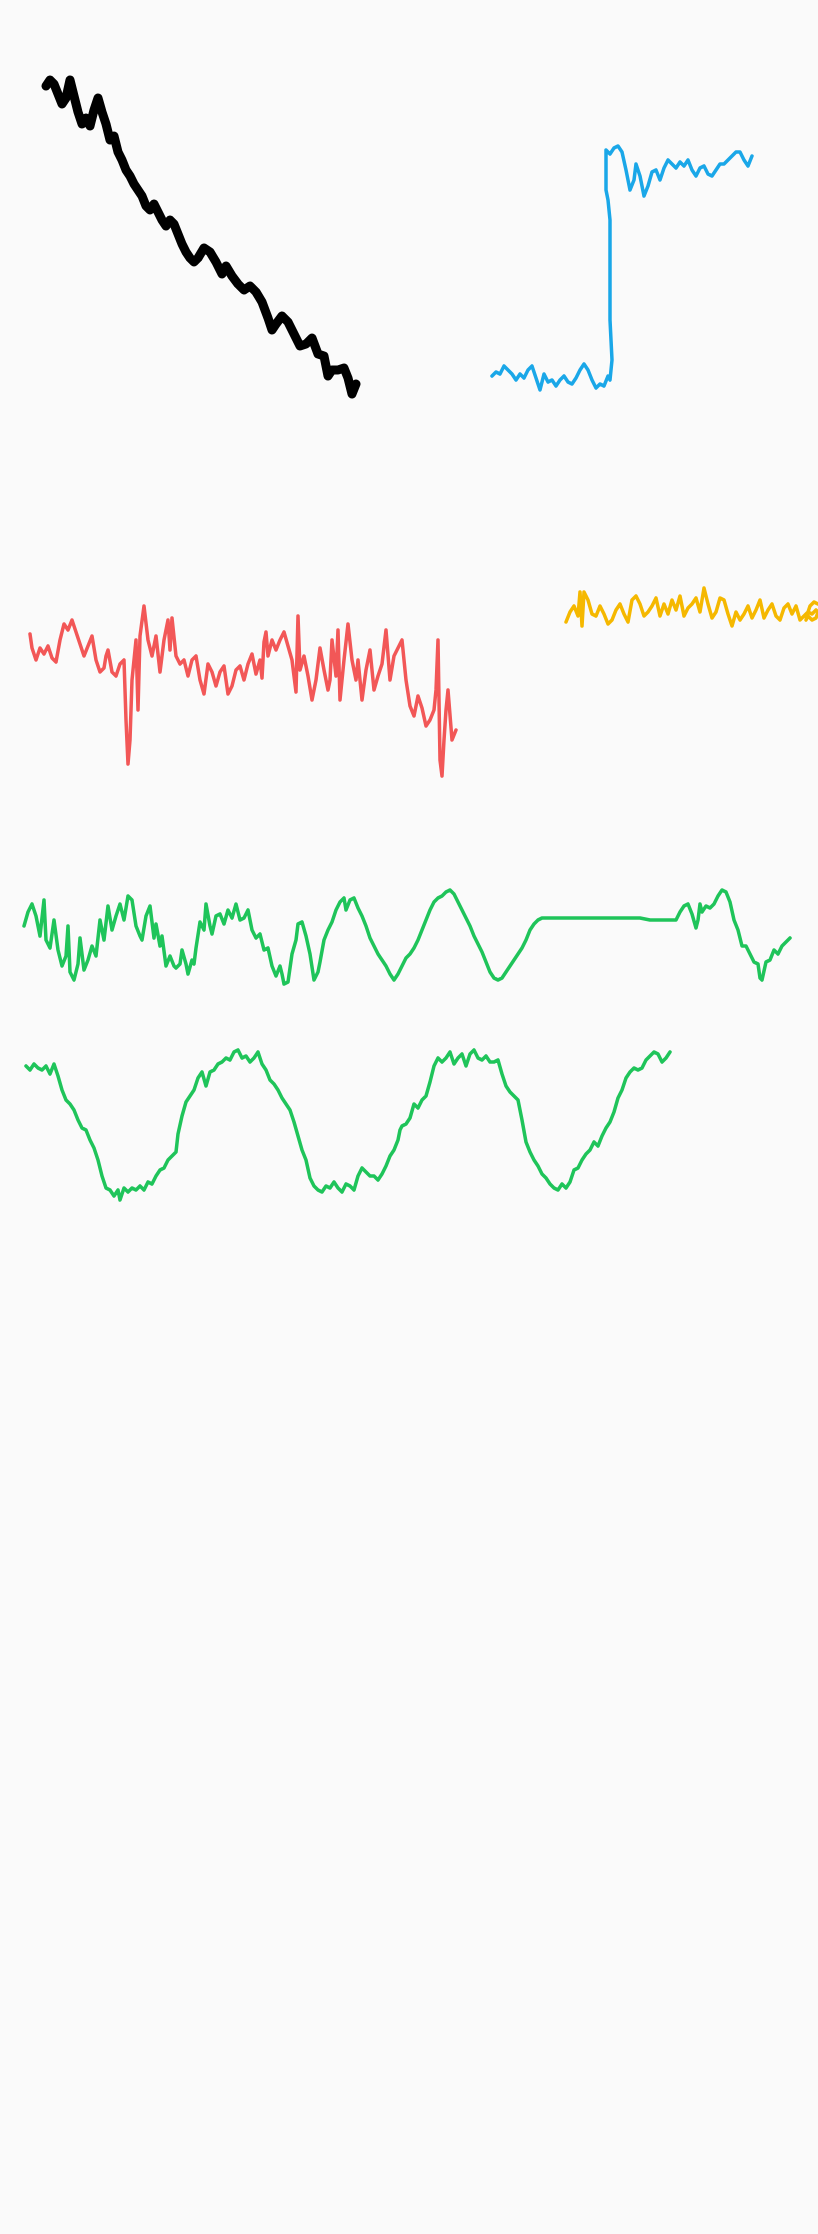  Describe the element at coordinates (201, 237) in the screenshot. I see `black-stroke` at that location.